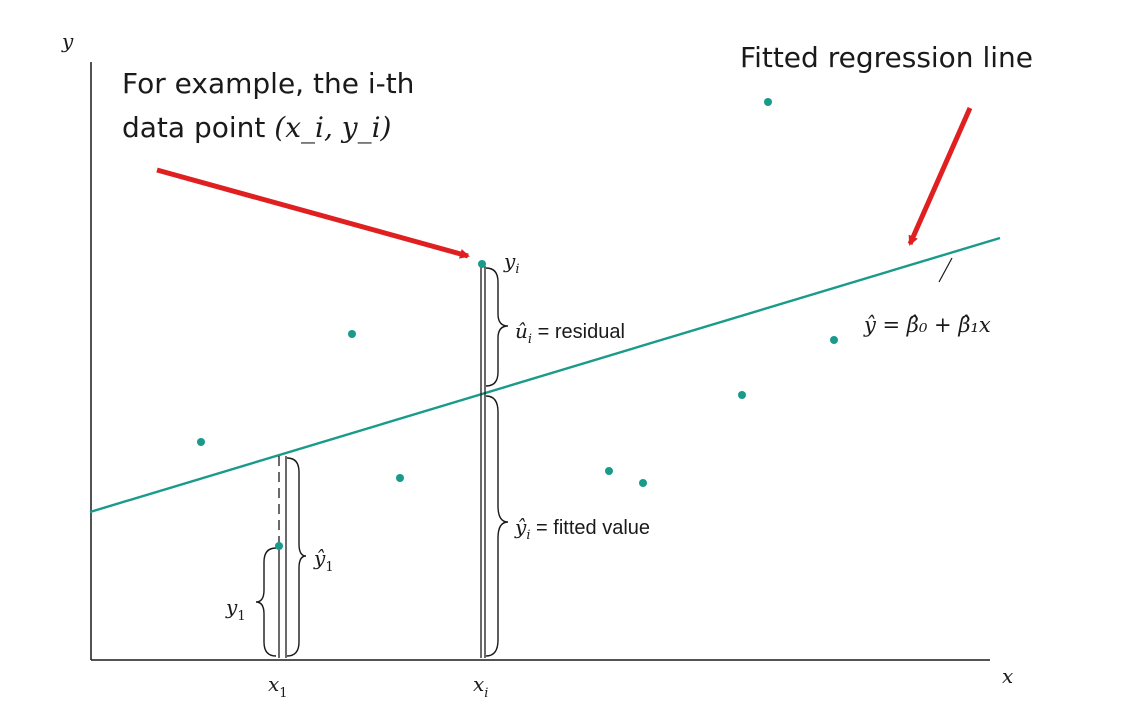 The image size is (1146, 712). What do you see at coordinates (927, 325) in the screenshot?
I see `regression-equation: ŷ = β̂₀ + β̂₁x` at bounding box center [927, 325].